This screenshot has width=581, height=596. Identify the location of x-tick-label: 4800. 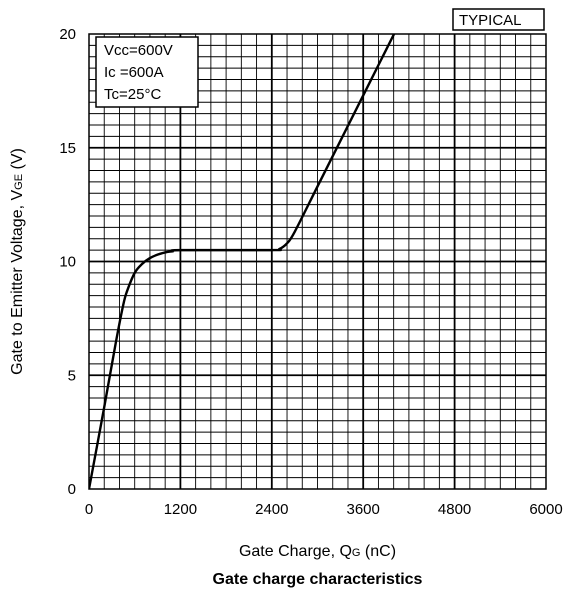
(454, 509).